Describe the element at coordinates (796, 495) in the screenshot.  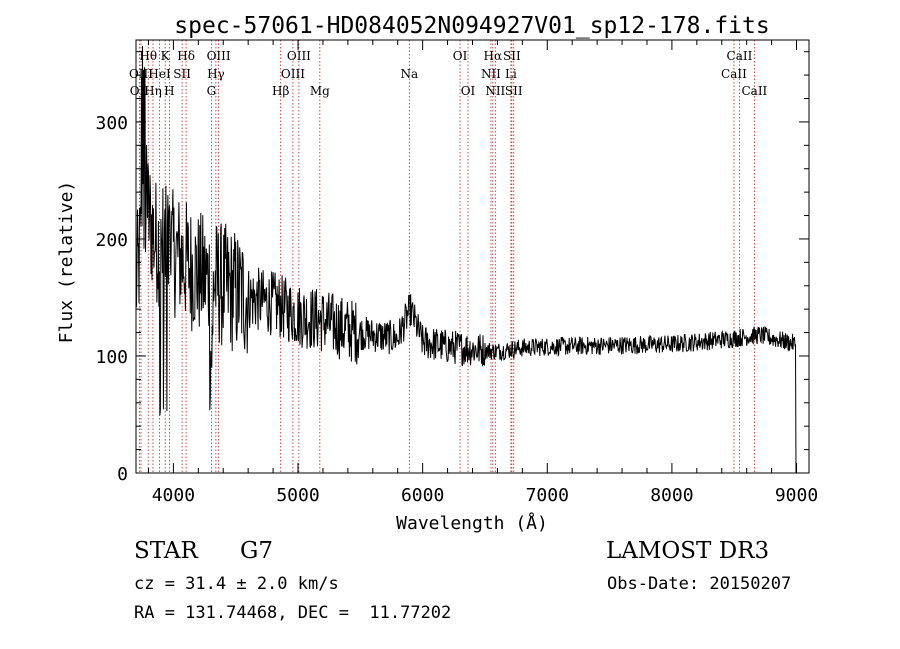
I see `x-tick-label: 9000` at that location.